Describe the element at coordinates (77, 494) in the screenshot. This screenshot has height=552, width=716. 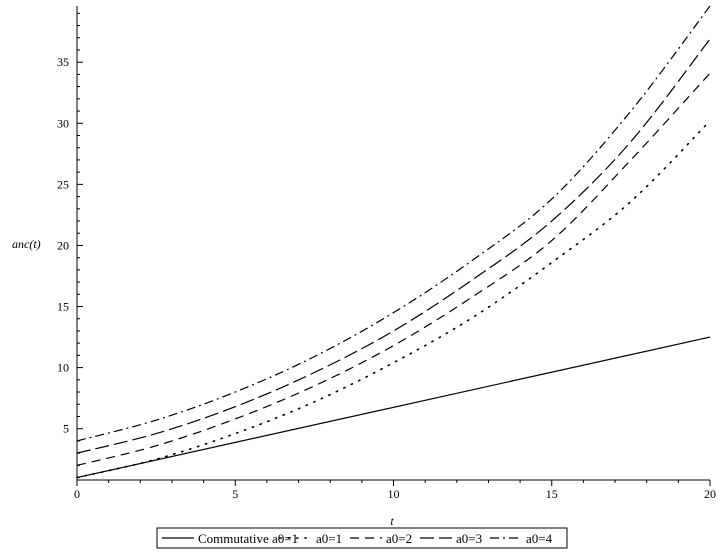
I see `x-tick-label: 0` at that location.